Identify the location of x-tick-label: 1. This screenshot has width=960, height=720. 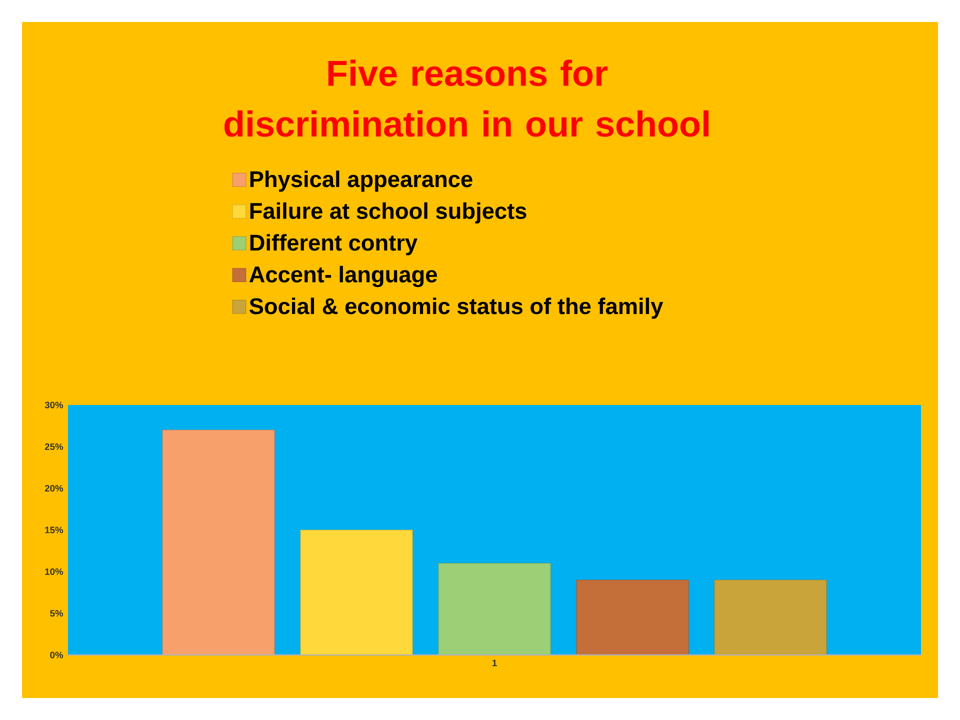
(494, 663).